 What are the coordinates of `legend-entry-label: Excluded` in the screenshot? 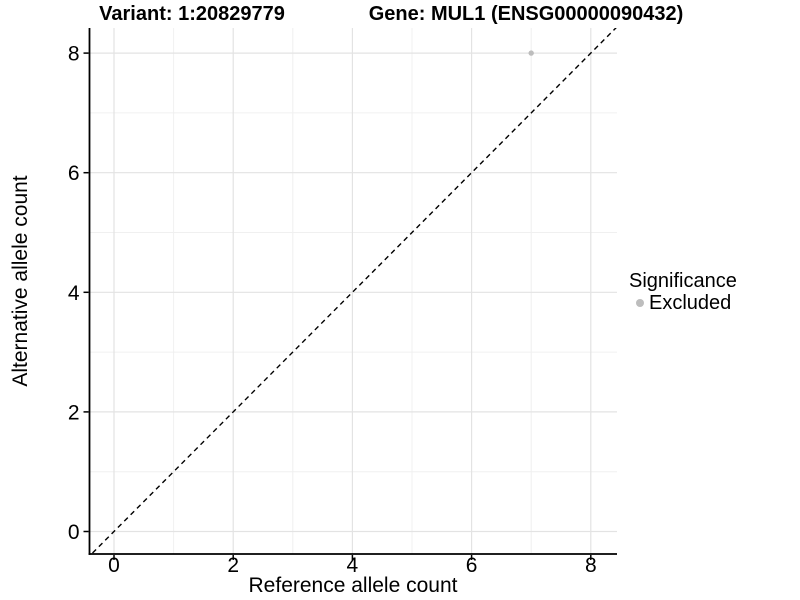 It's located at (690, 302).